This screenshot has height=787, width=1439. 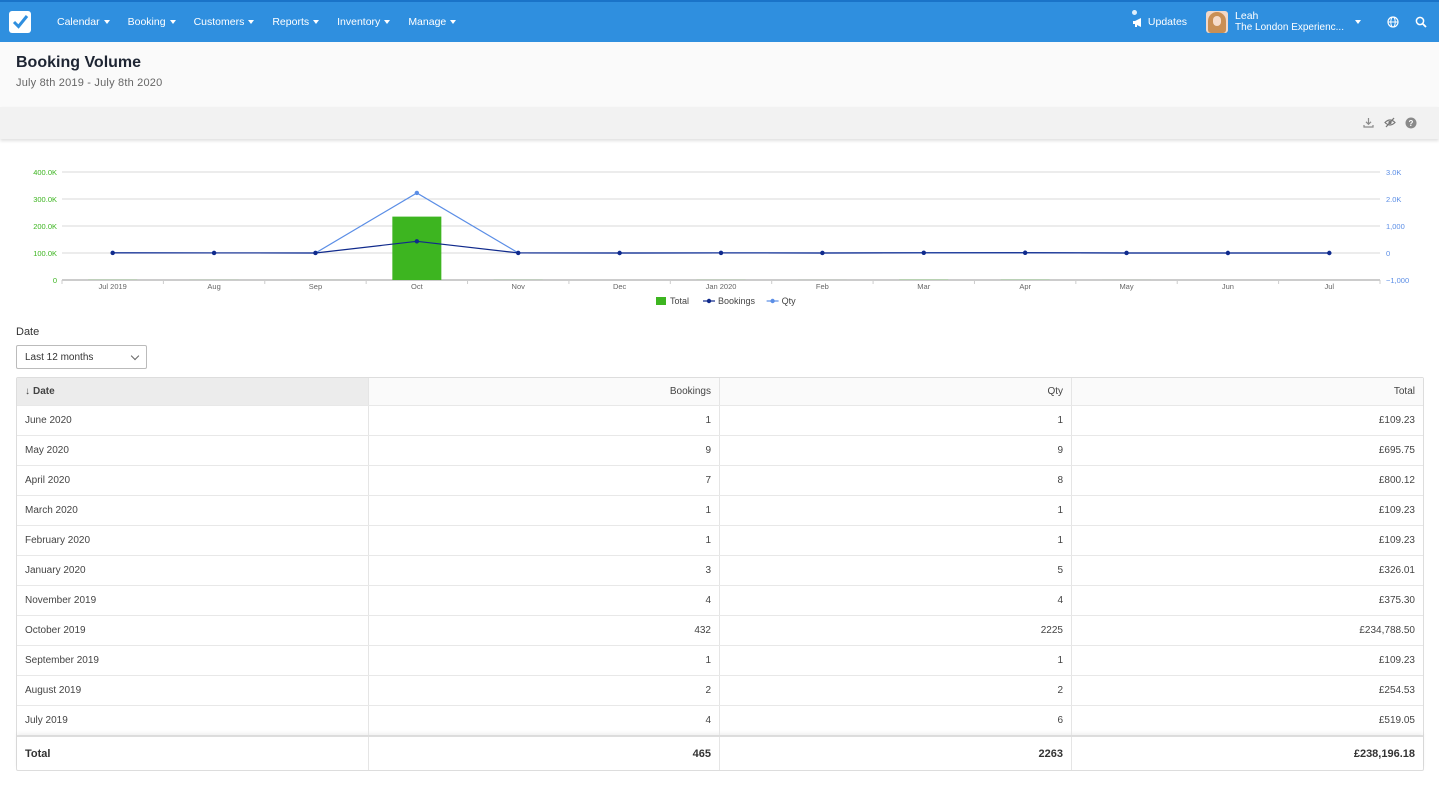 I want to click on table-row: February 2020 1 1 £109.23, so click(x=720, y=541).